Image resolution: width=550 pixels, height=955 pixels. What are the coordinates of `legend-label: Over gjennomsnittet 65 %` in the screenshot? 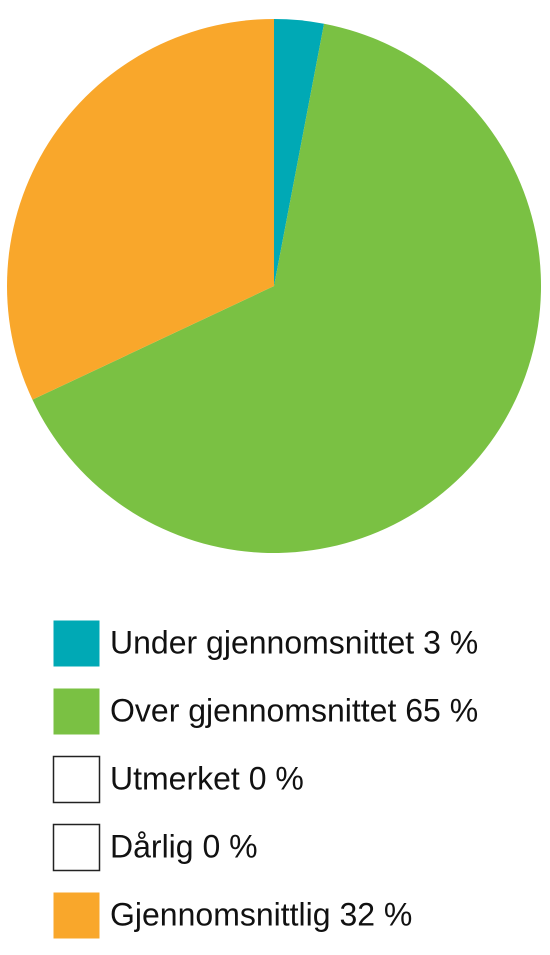 It's located at (294, 710).